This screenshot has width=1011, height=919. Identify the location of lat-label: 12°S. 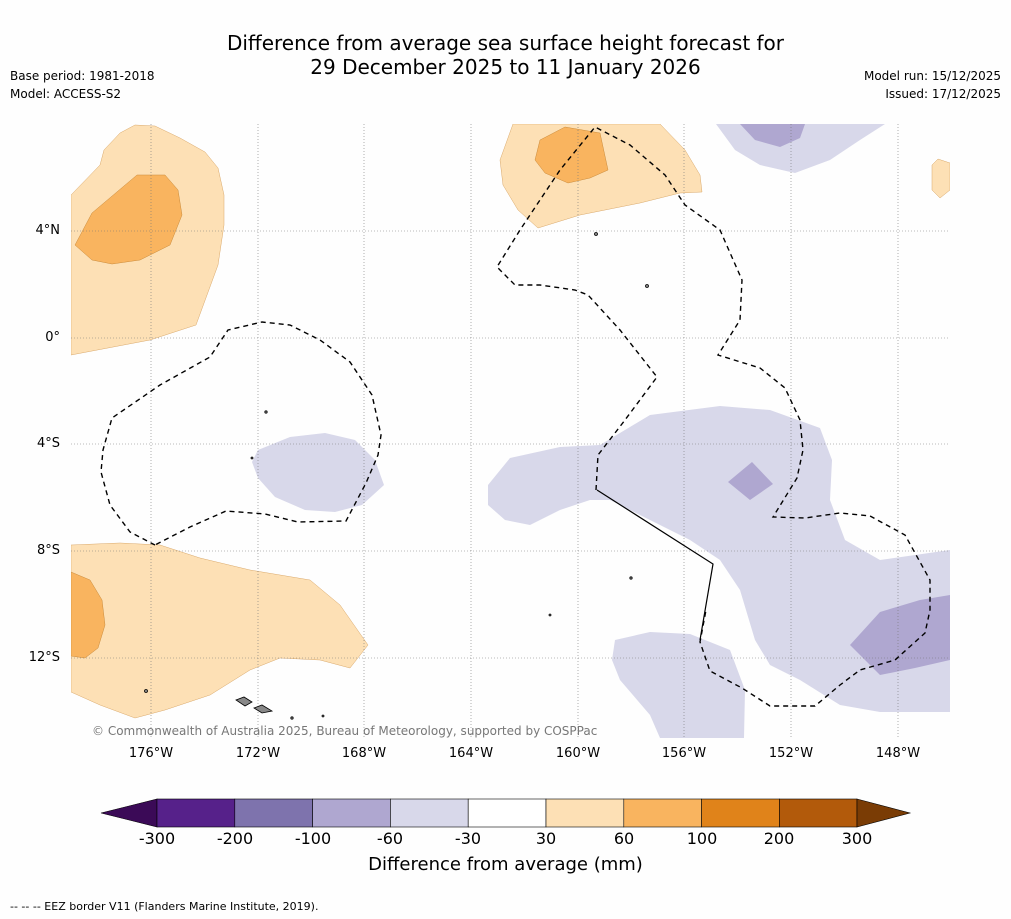
(44, 657).